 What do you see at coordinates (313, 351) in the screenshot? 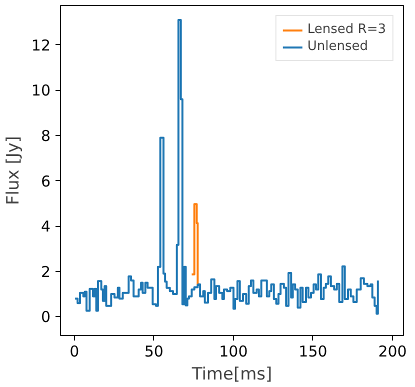
I see `x-tick-label: 150` at bounding box center [313, 351].